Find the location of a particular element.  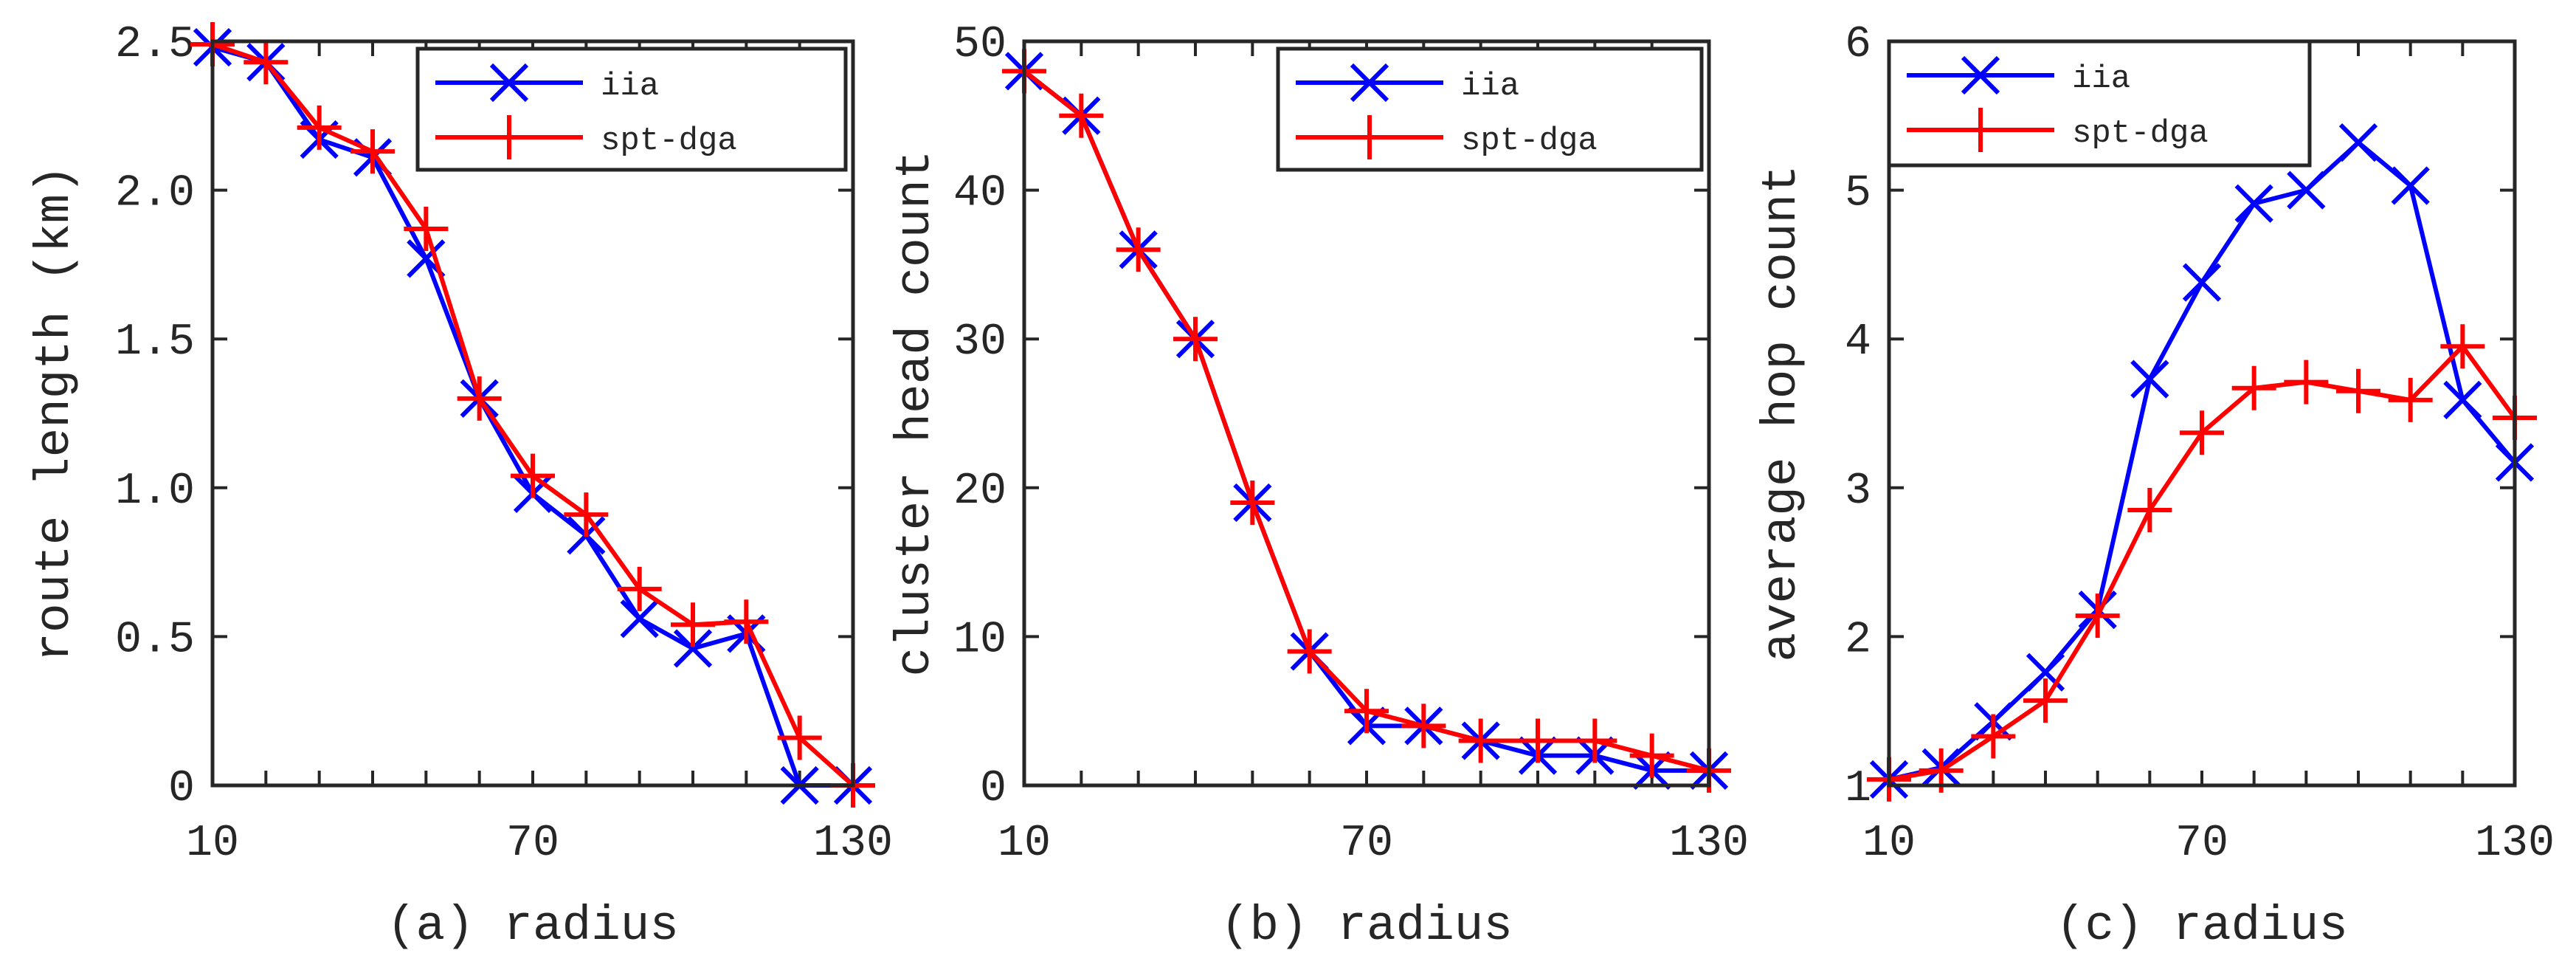

x-axis-label: (b) radius is located at coordinates (1366, 926).